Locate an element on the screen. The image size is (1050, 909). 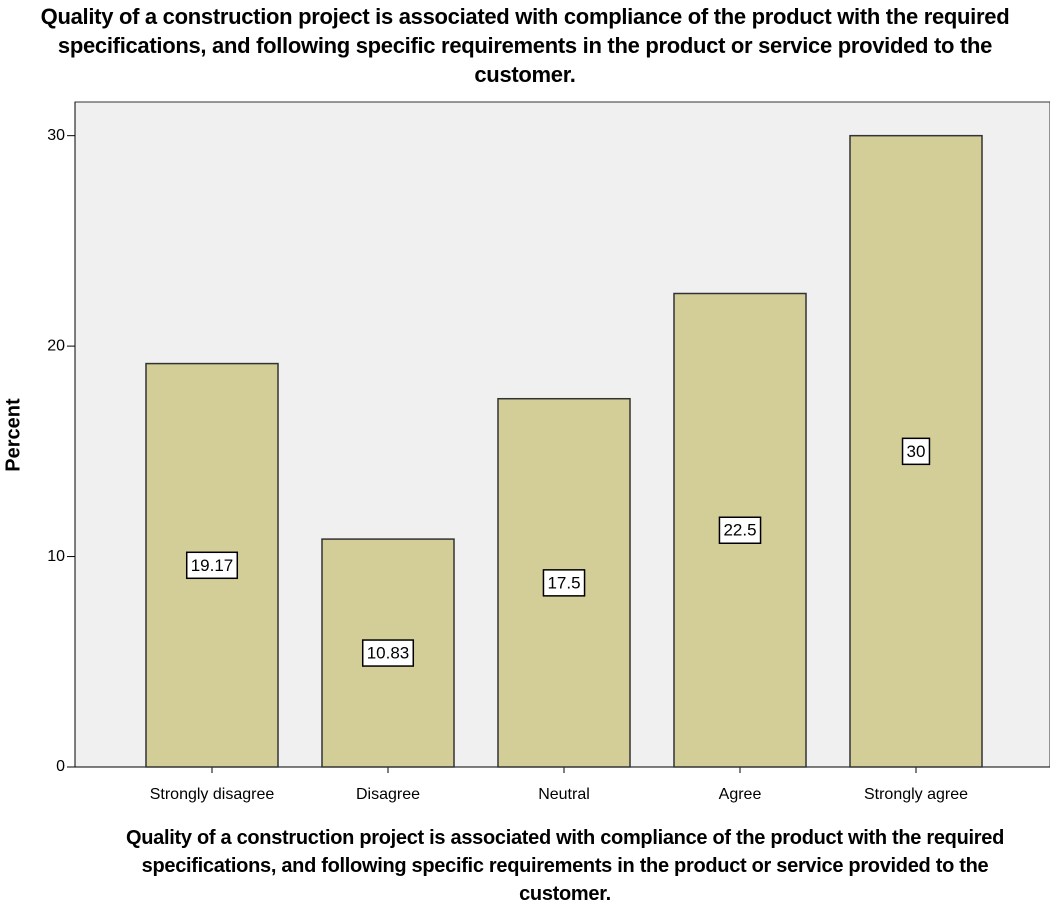
y-tick-label: 10 is located at coordinates (56, 556).